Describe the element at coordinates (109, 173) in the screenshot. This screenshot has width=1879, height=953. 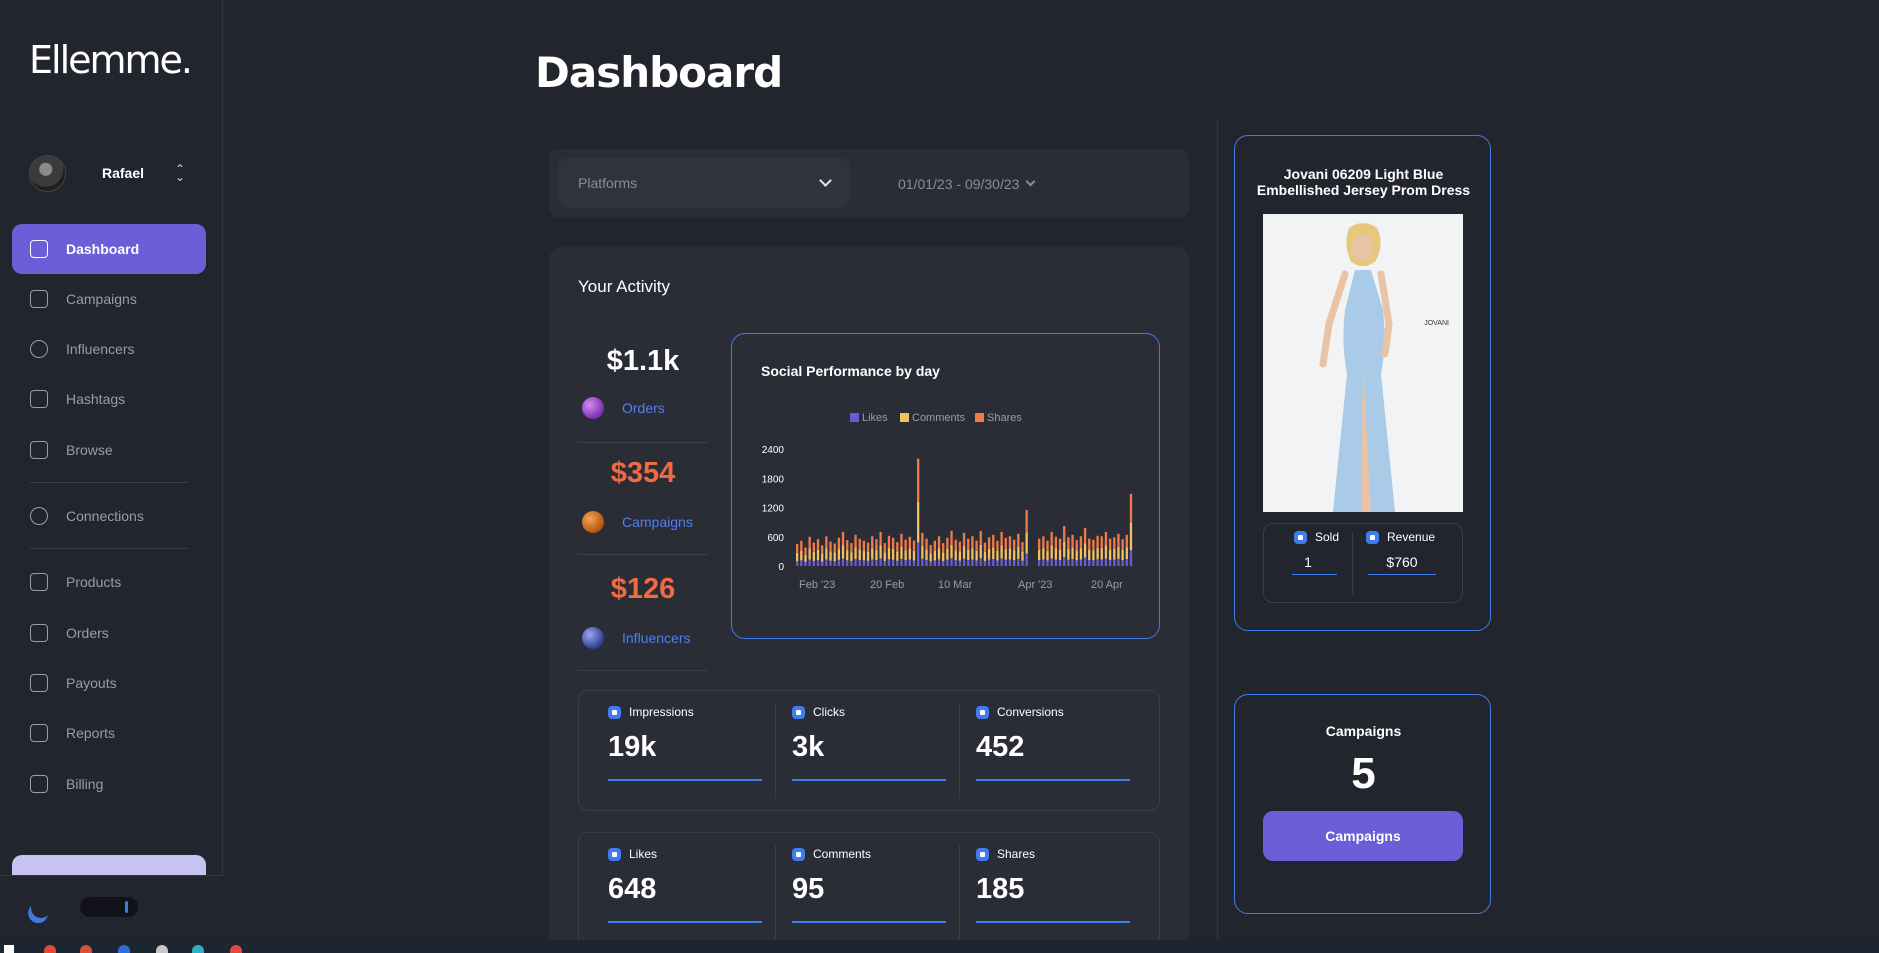
I see `user-switcher: Rafael ⌃ ⌄` at that location.